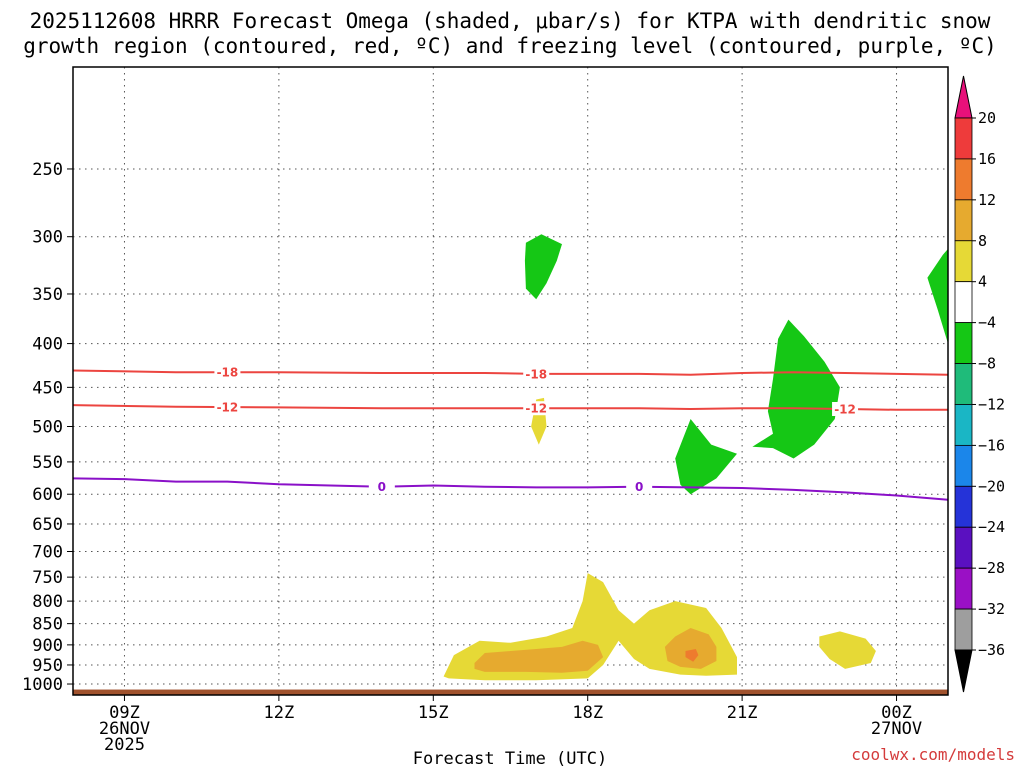 This screenshot has height=768, width=1024. What do you see at coordinates (124, 729) in the screenshot?
I see `x-tick-label-9-1: 26NOV` at bounding box center [124, 729].